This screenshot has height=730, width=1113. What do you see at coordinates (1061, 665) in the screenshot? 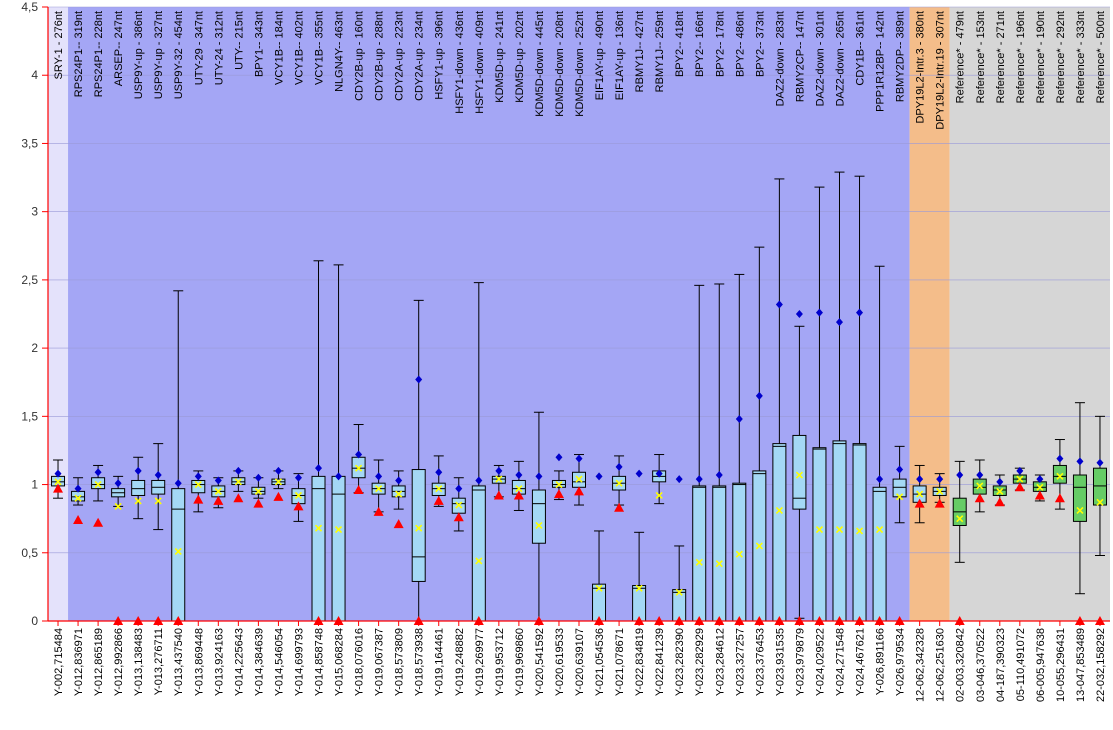
I see `x-tick-label: 10-055,296431` at bounding box center [1061, 665].